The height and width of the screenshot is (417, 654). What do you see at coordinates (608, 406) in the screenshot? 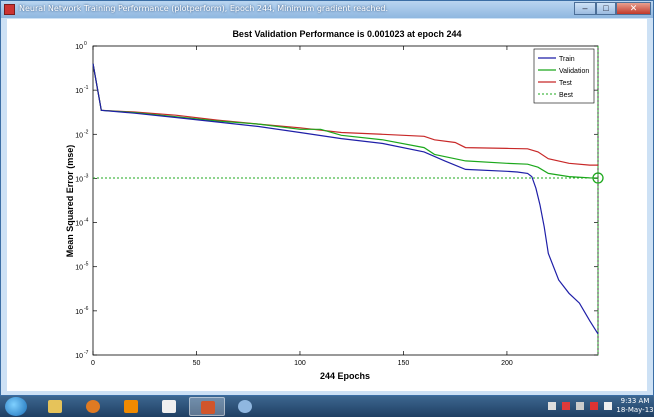
I see `volume-icon` at bounding box center [608, 406].